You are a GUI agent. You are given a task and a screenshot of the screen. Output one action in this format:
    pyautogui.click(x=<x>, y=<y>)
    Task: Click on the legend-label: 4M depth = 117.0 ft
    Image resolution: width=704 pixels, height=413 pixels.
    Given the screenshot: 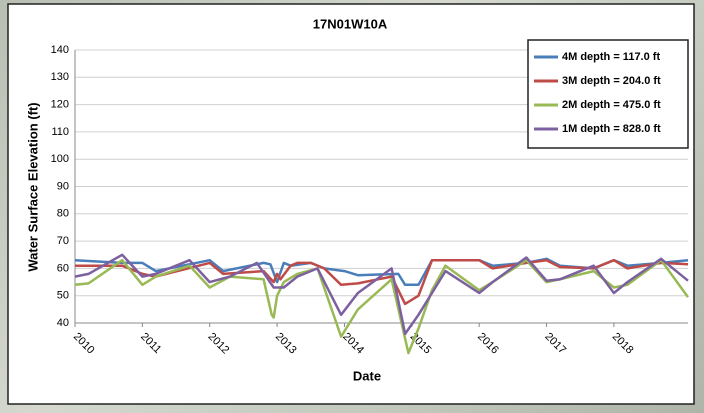 What is the action you would take?
    pyautogui.click(x=611, y=57)
    